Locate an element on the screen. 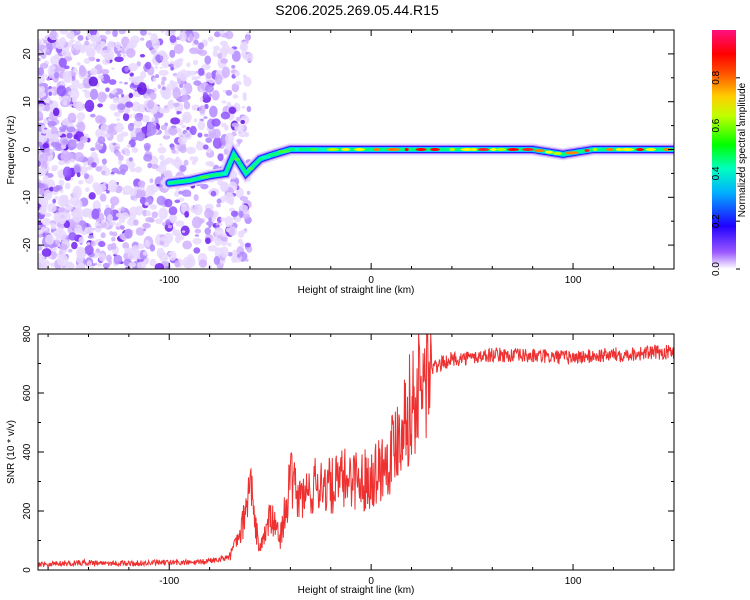 This screenshot has height=600, width=750. colorbar-label: Normalized spectral amplitude is located at coordinates (742, 149).